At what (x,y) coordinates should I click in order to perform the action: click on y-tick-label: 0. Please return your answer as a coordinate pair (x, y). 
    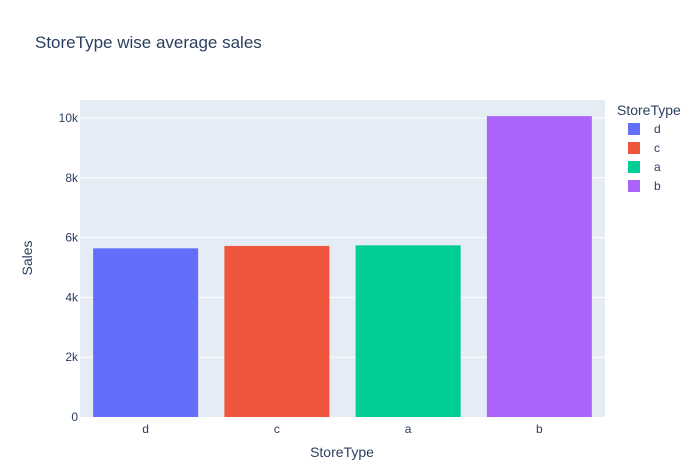
    Looking at the image, I should click on (74, 417).